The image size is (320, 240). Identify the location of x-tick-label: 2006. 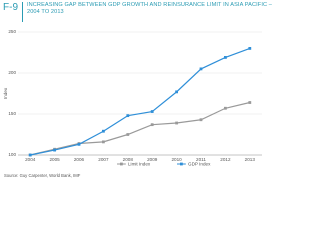
(79, 159).